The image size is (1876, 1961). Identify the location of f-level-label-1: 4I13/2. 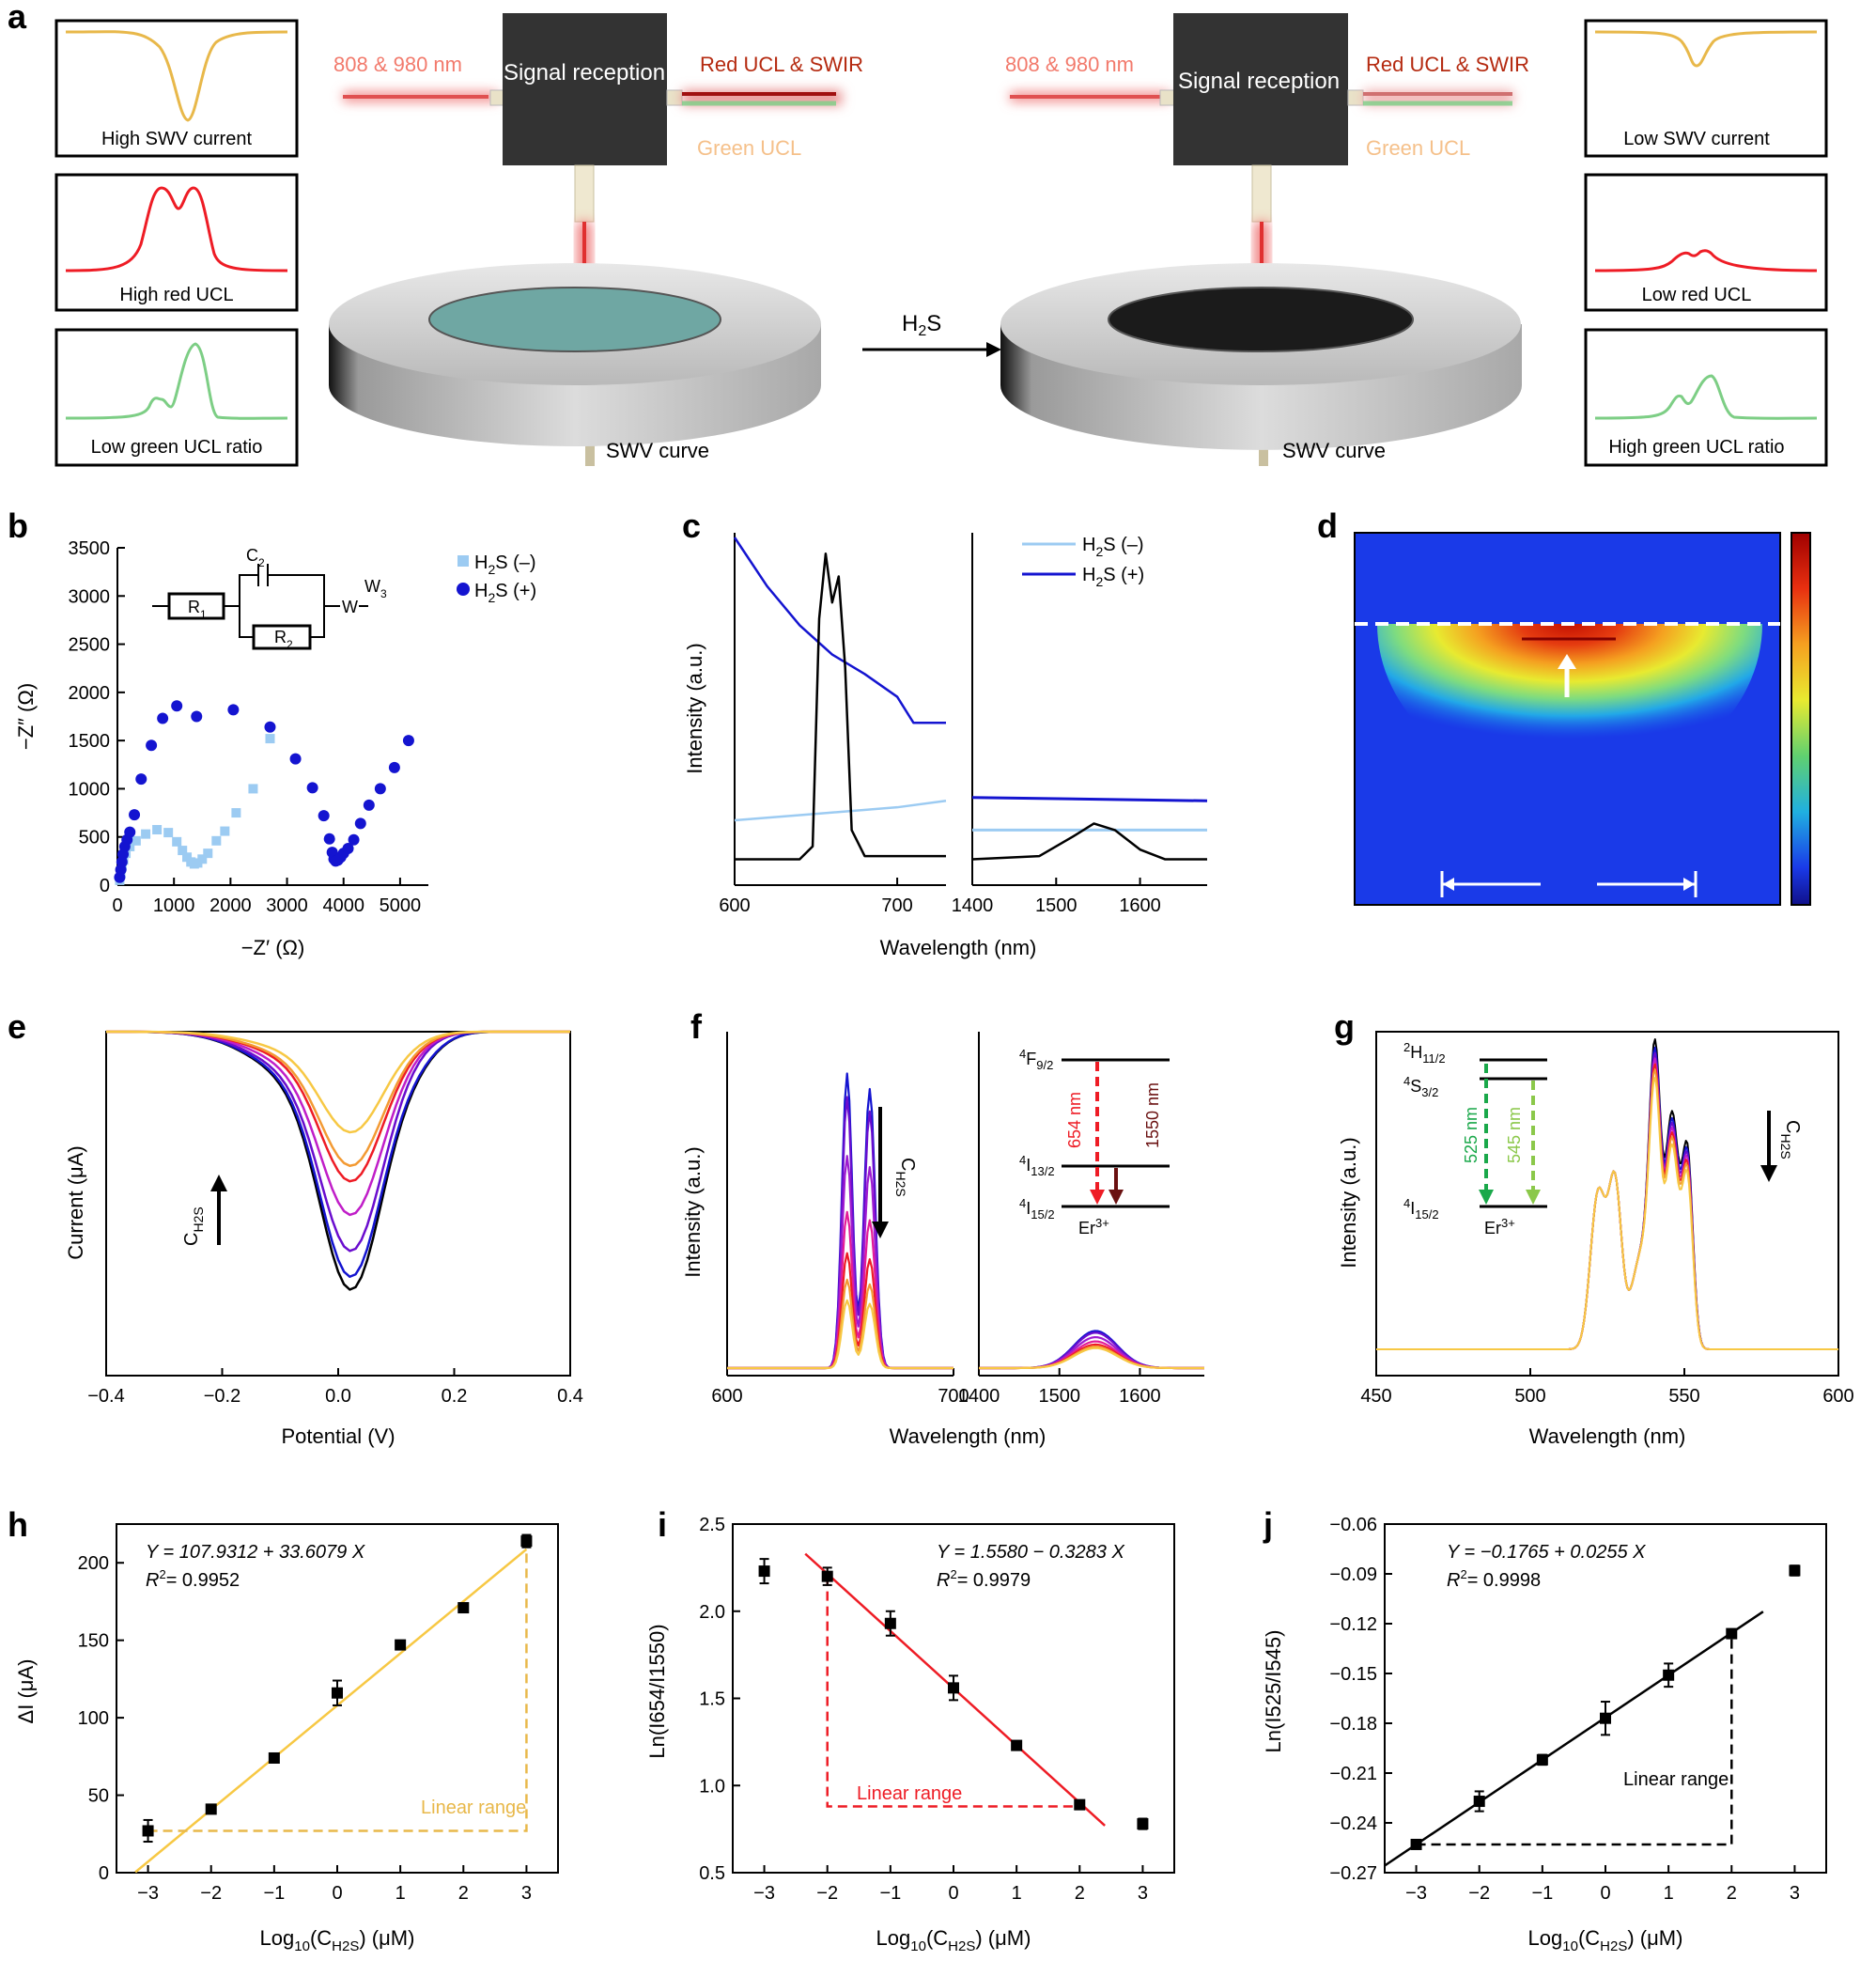
(1037, 1165).